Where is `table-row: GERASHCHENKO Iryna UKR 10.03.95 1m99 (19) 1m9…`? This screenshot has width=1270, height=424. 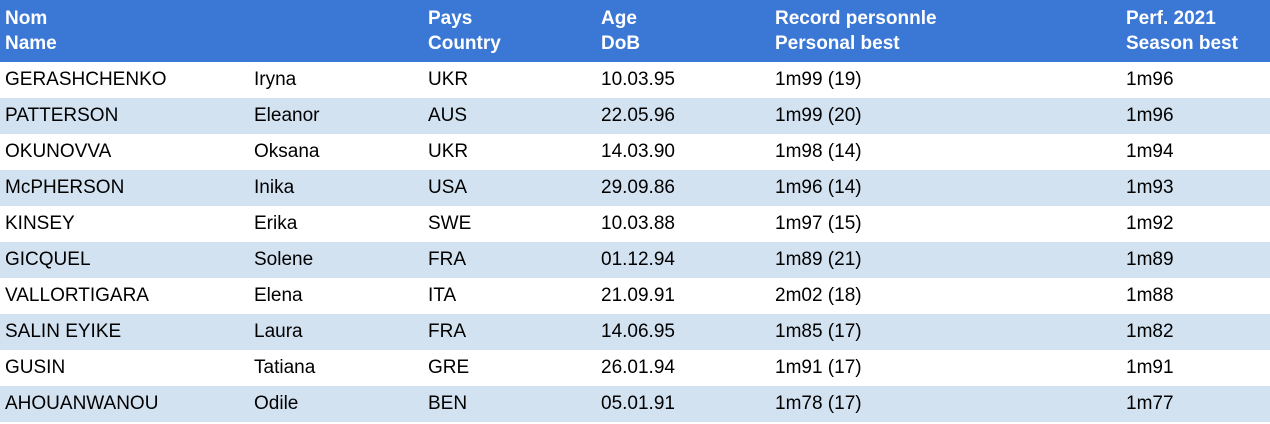 table-row: GERASHCHENKO Iryna UKR 10.03.95 1m99 (19) 1m9… is located at coordinates (635, 80).